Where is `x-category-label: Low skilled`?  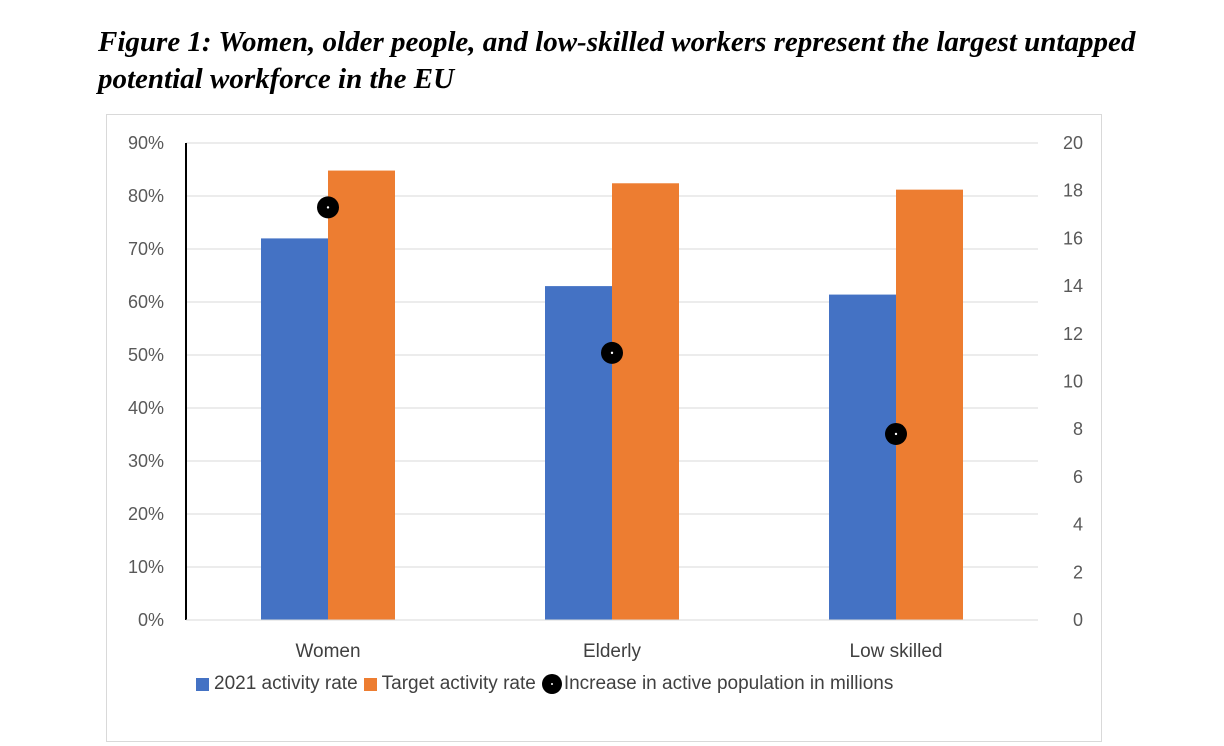 x-category-label: Low skilled is located at coordinates (896, 651).